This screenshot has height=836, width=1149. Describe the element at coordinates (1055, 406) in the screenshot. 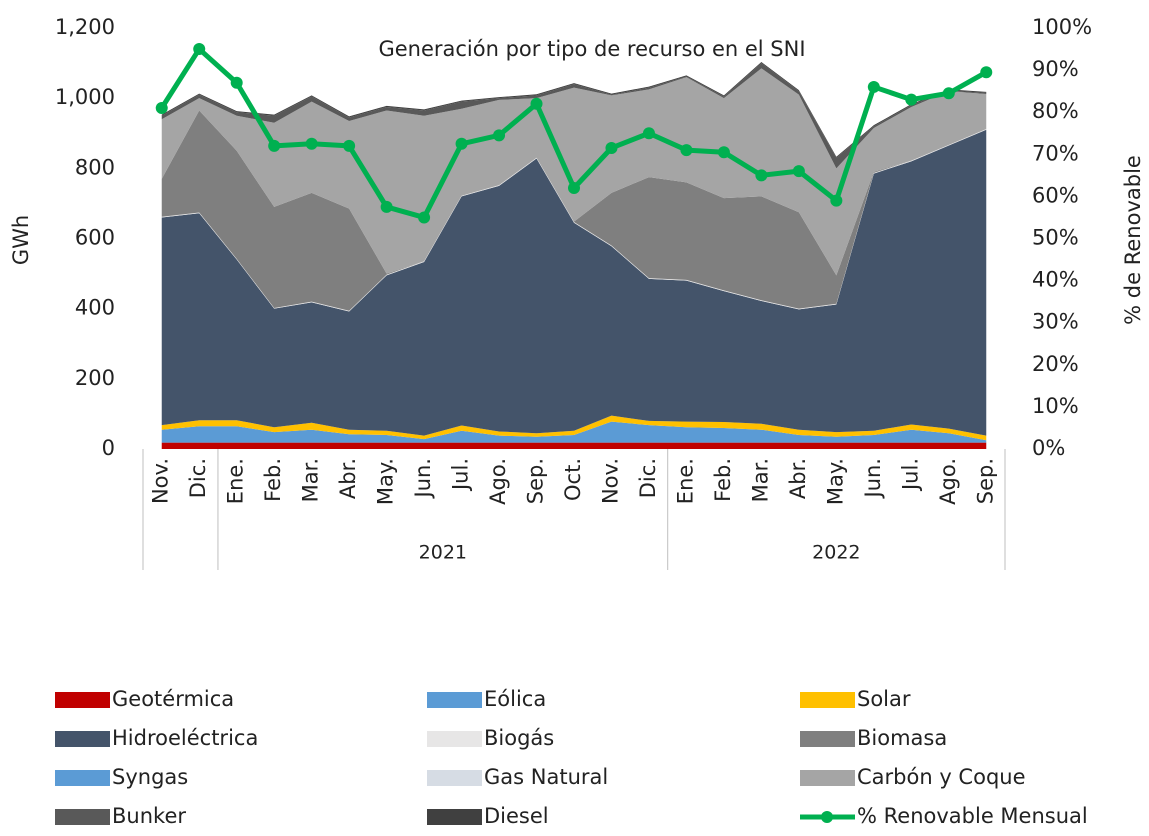

I see `y2-tick-label: 10%` at that location.